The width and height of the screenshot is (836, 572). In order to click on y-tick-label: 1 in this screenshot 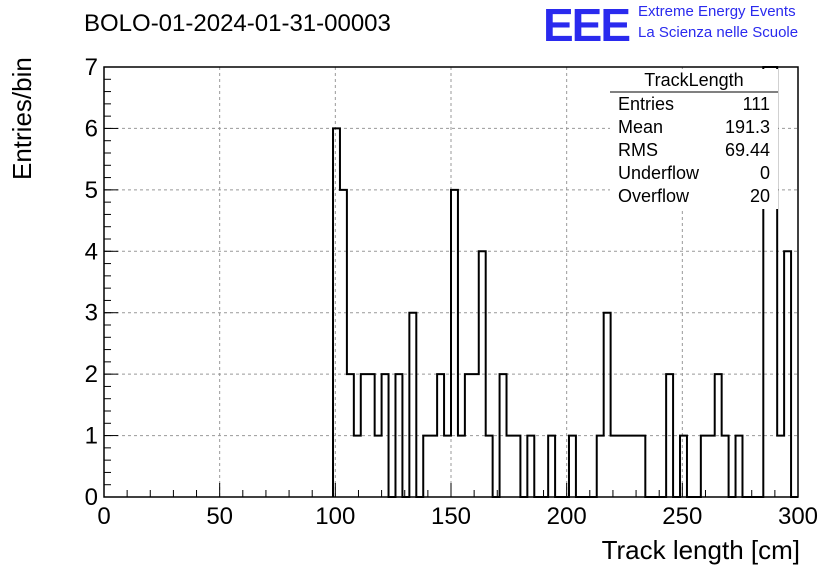, I will do `click(91, 436)`.